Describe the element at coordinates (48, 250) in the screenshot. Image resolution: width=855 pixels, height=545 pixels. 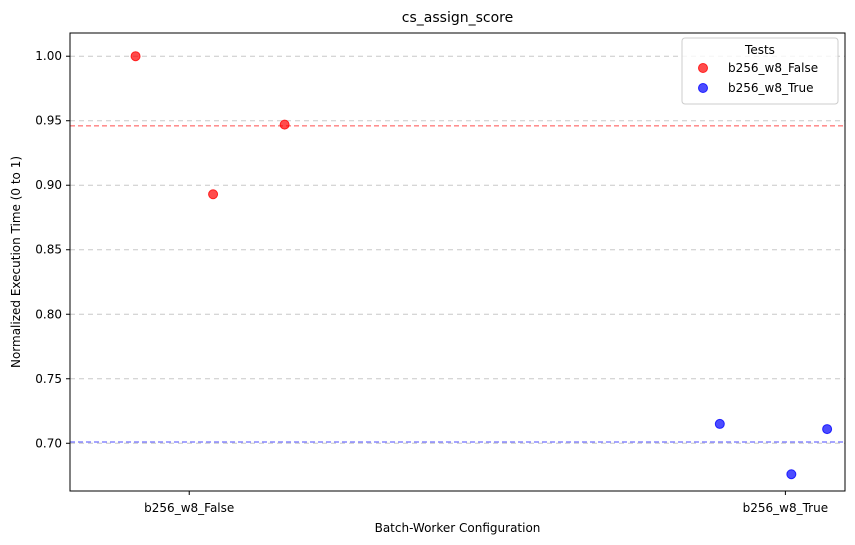
I see `y-tick-label: 0.85` at that location.